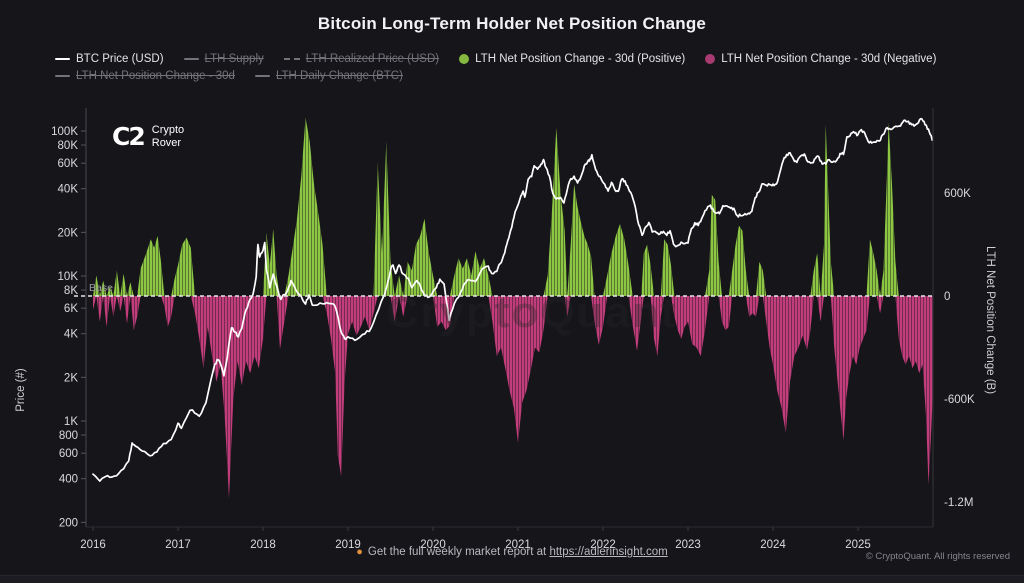 This screenshot has width=1024, height=583. I want to click on x-axis-year-label: 2021, so click(518, 545).